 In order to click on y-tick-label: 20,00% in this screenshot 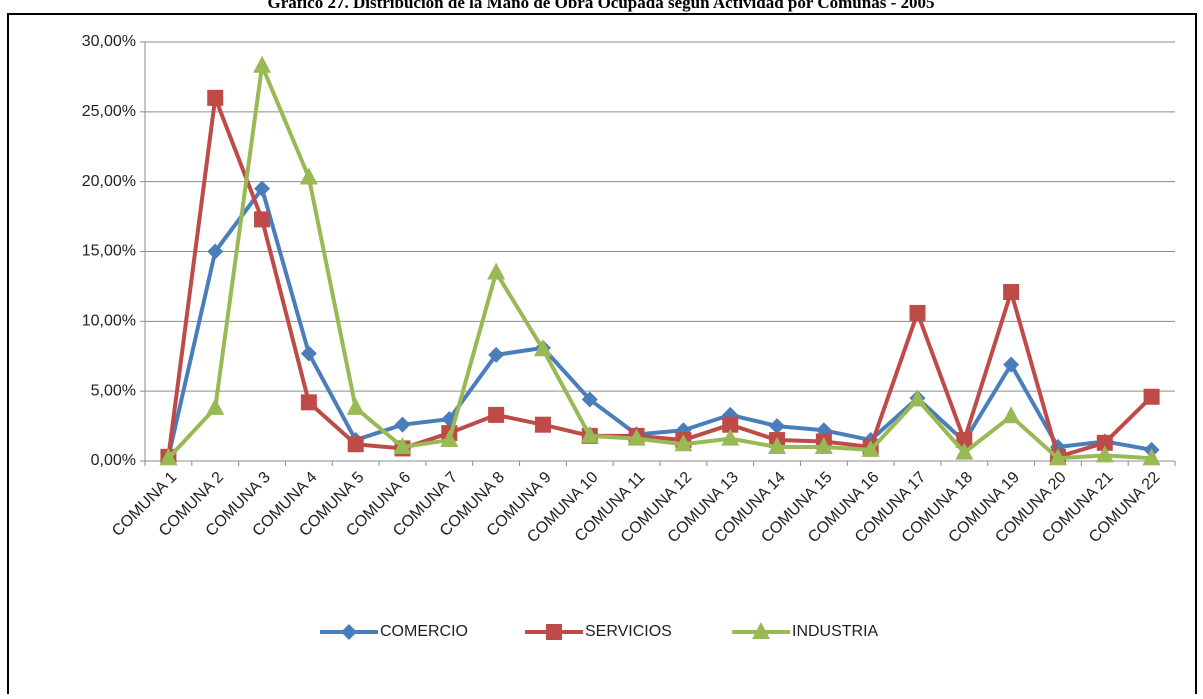, I will do `click(109, 181)`.